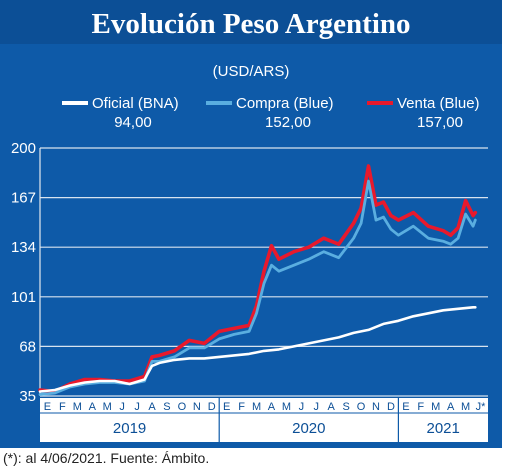 The height and width of the screenshot is (475, 520). Describe the element at coordinates (251, 71) in the screenshot. I see `chart-subtitle: (USD/ARS)` at that location.